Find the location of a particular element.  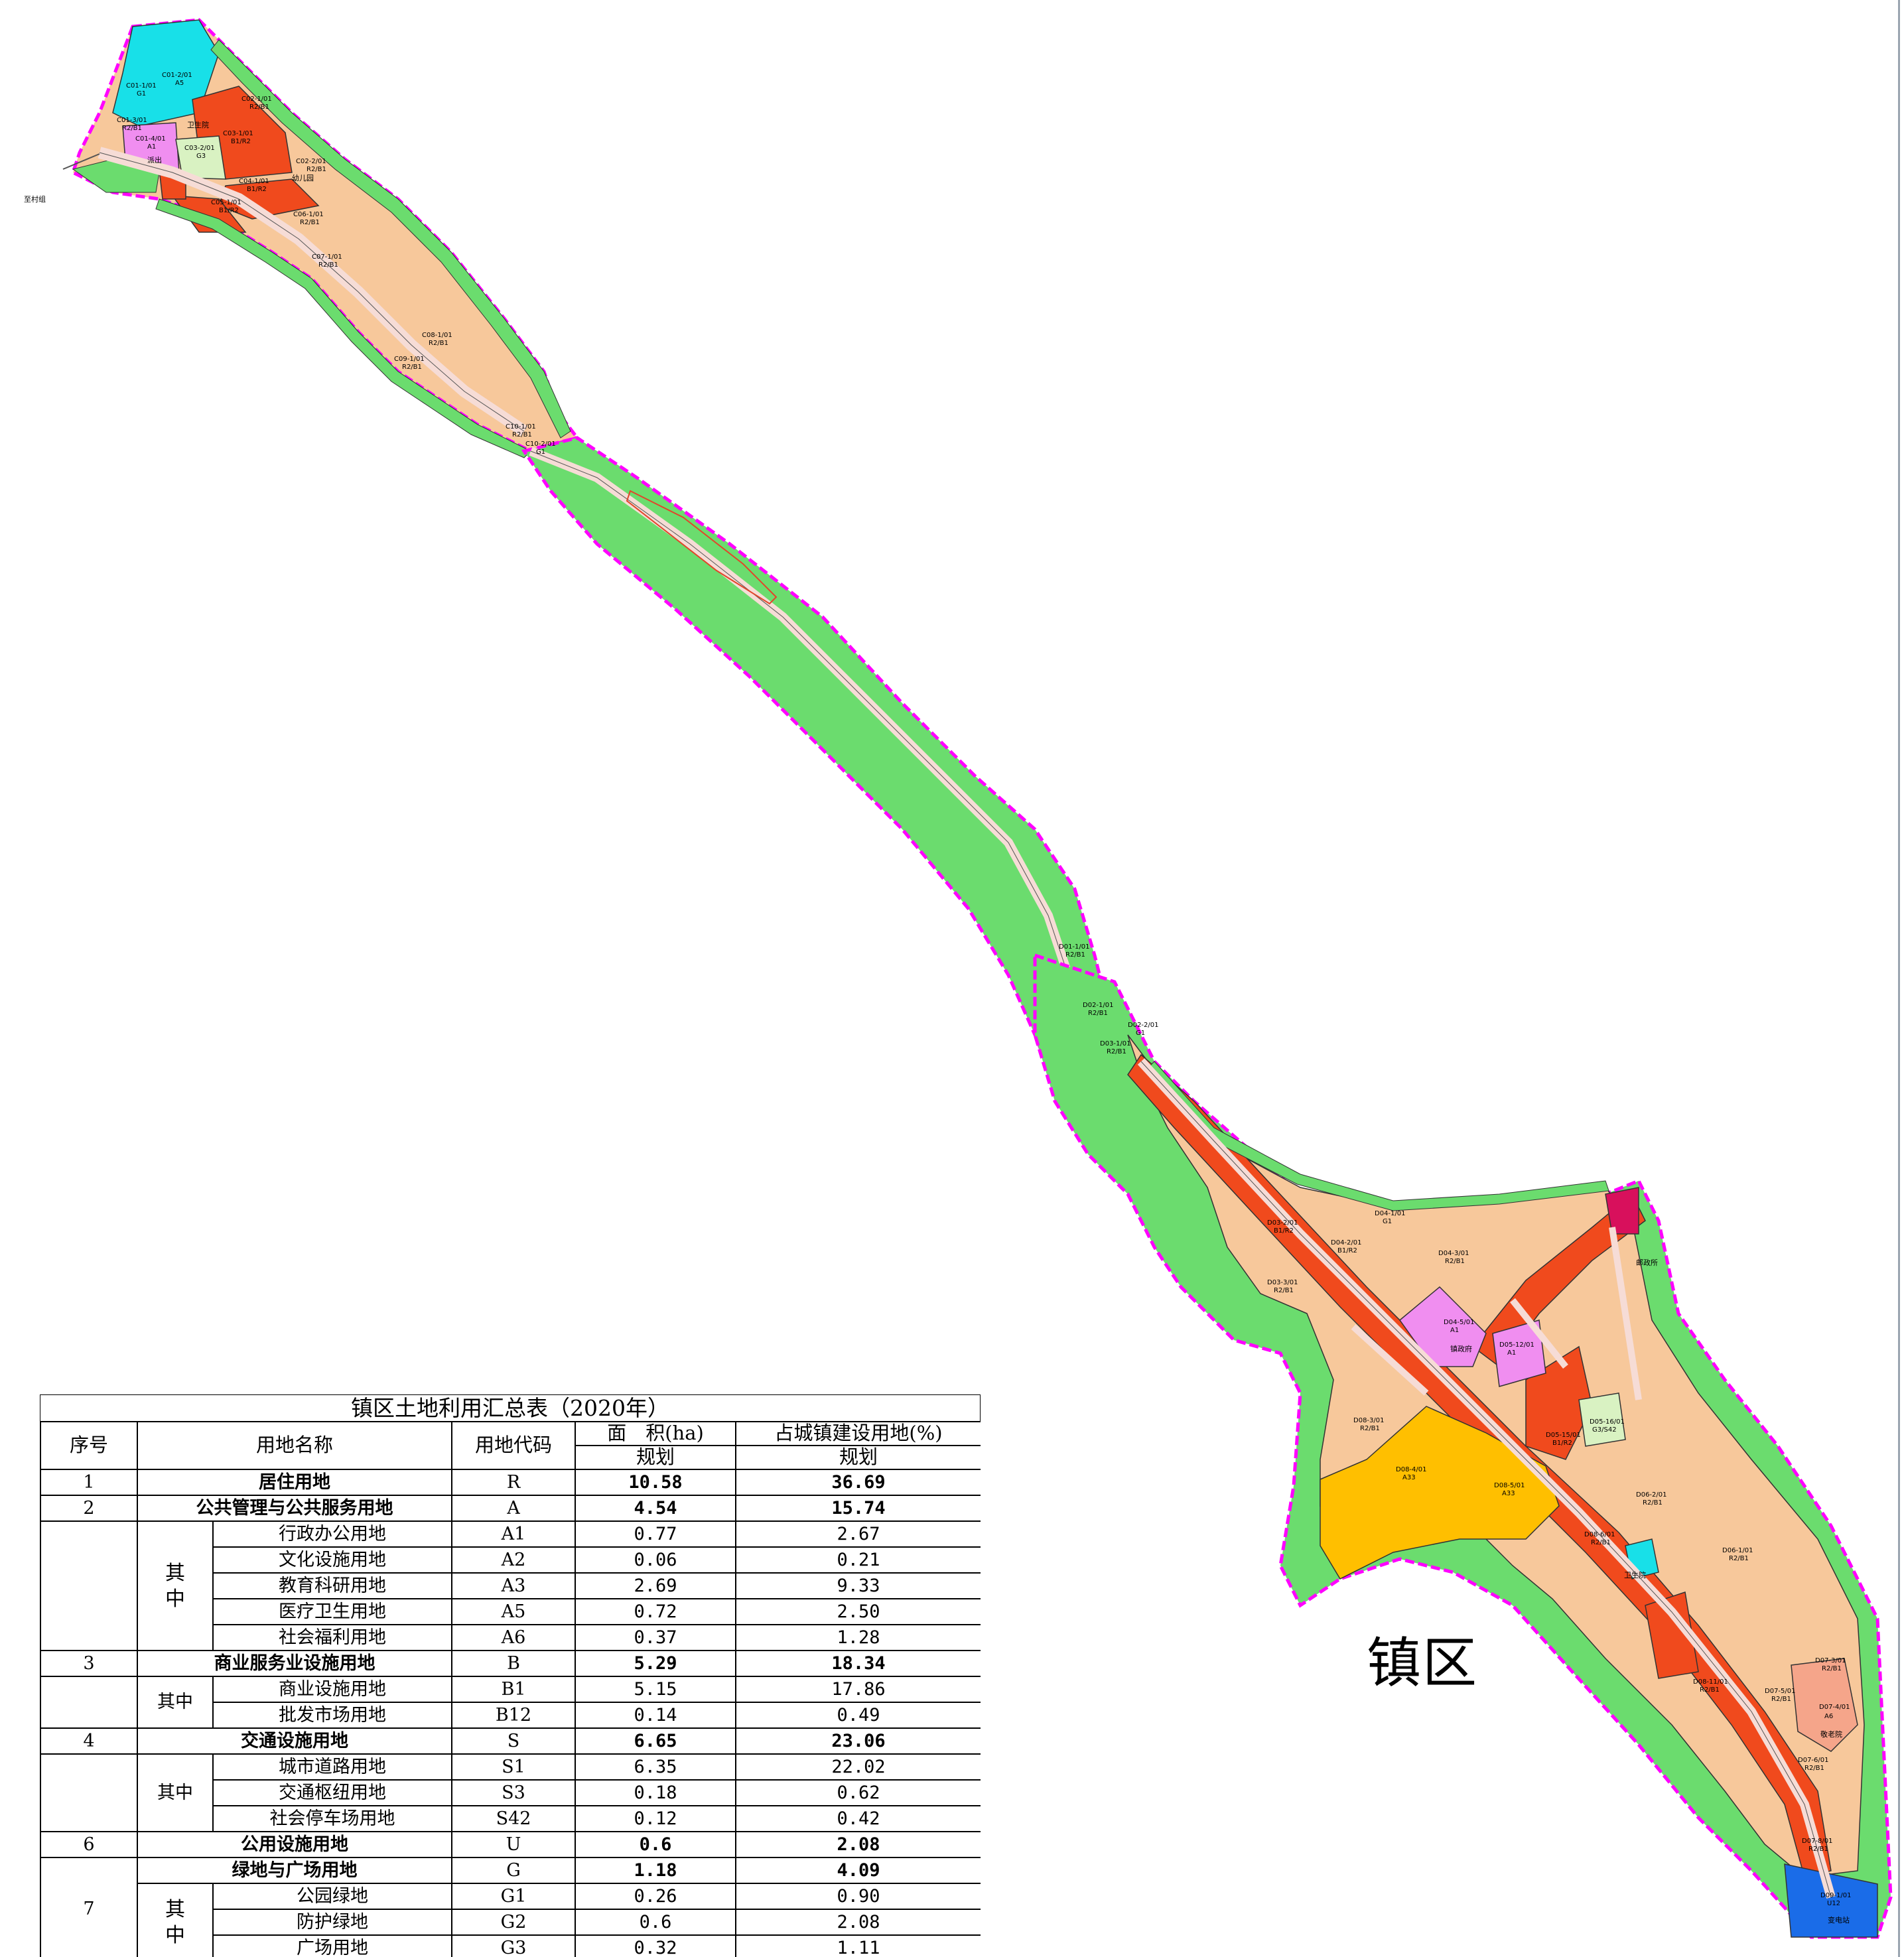

cell-pct: 0.21 is located at coordinates (858, 1560).